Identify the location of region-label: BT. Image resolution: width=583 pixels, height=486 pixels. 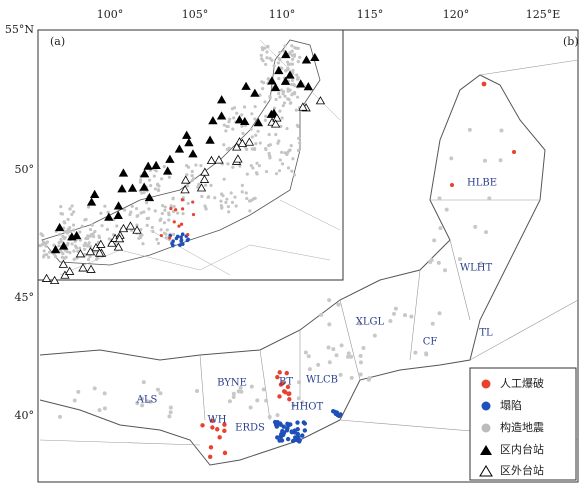
(286, 382).